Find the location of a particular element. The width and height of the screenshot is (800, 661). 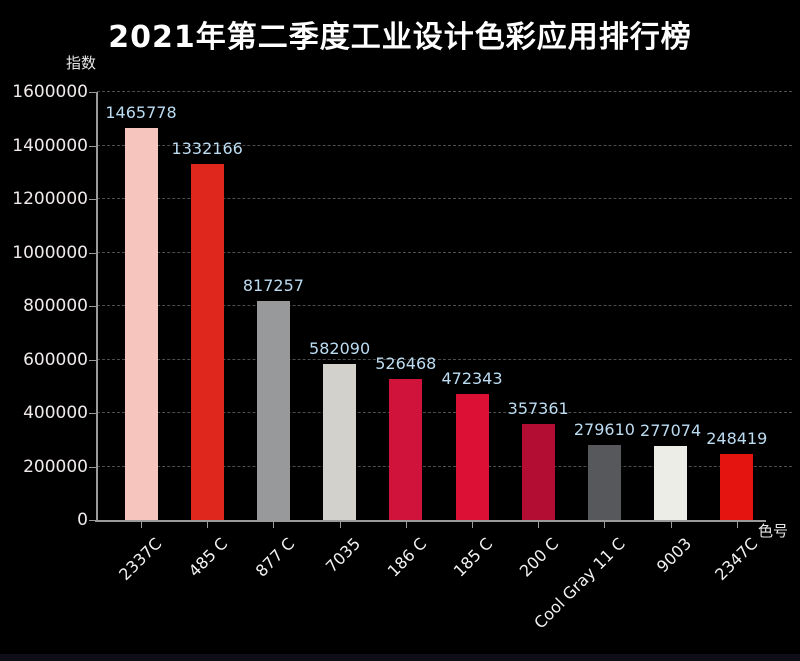

x-axis-category-label: 200 C is located at coordinates (539, 557).